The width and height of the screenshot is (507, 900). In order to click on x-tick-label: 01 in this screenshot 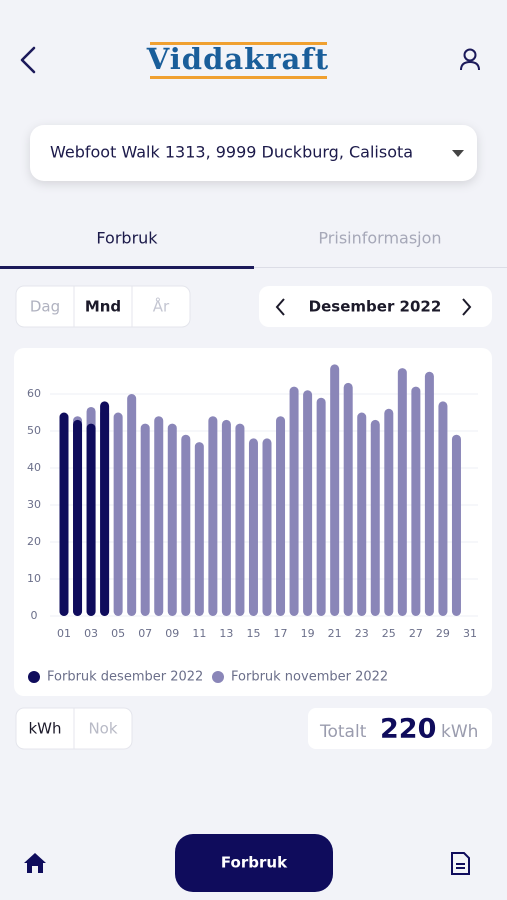, I will do `click(64, 633)`.